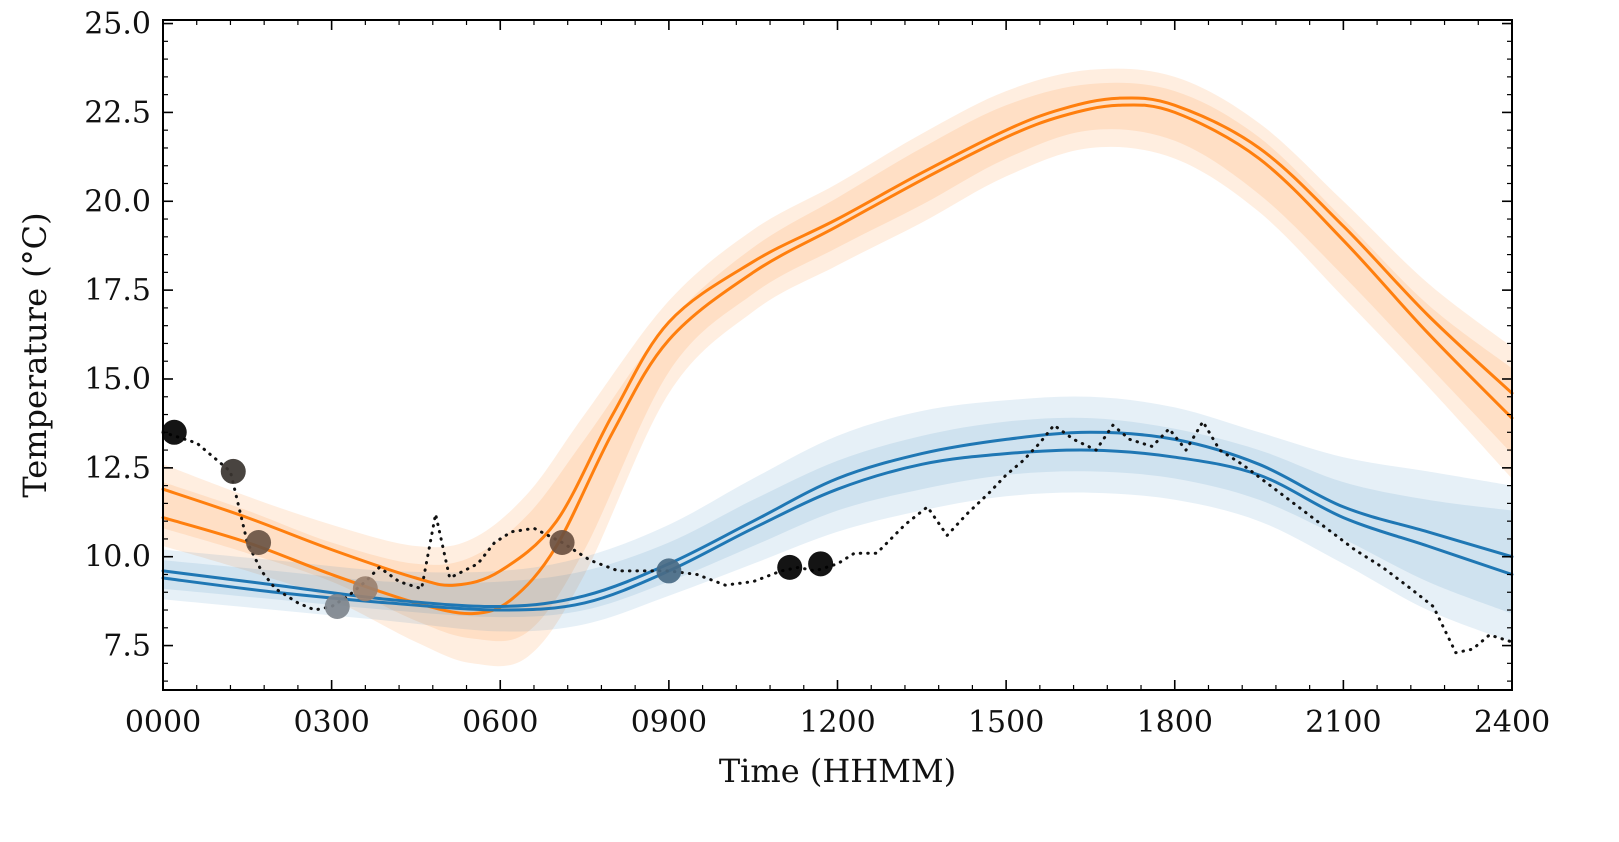 This screenshot has height=842, width=1619. I want to click on x-axis-label: Time (HHMM), so click(837, 771).